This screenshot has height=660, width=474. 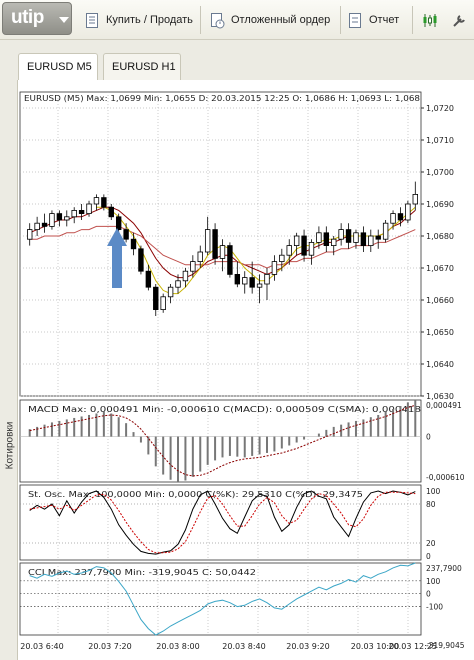 I want to click on x-tick-label: 20.03 7:20, so click(x=109, y=646).